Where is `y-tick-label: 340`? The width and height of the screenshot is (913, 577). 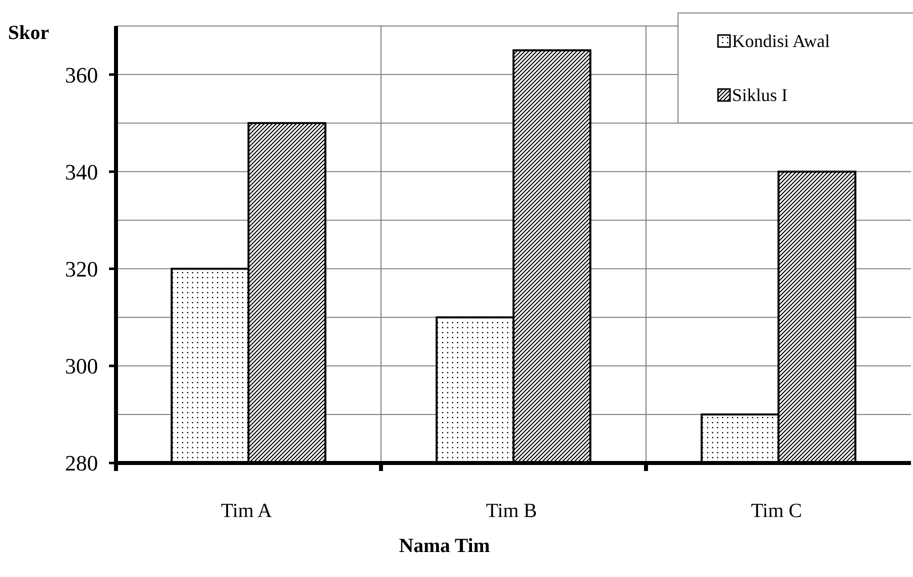 y-tick-label: 340 is located at coordinates (81, 171).